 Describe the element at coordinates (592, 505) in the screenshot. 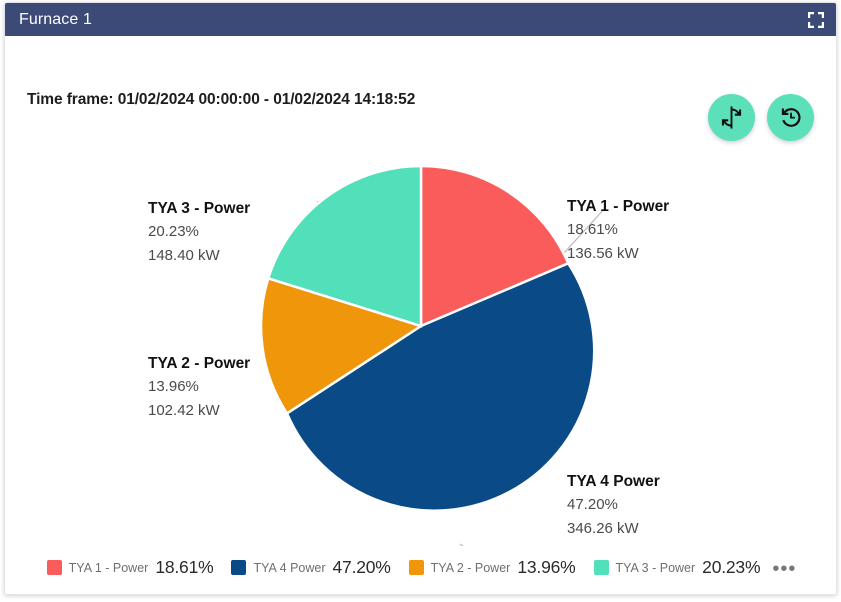

I see `pie-label-percent: 47.20%` at that location.